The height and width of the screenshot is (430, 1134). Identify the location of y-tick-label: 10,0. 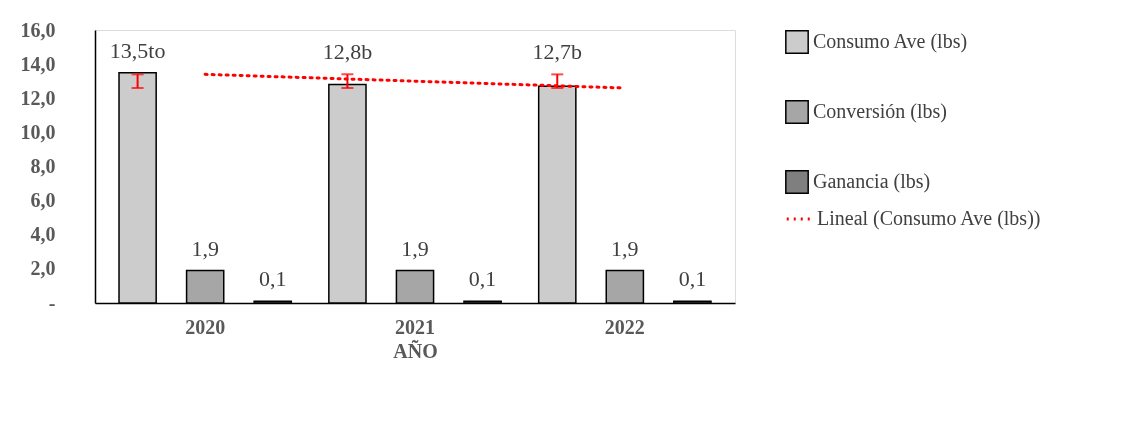
(38, 131).